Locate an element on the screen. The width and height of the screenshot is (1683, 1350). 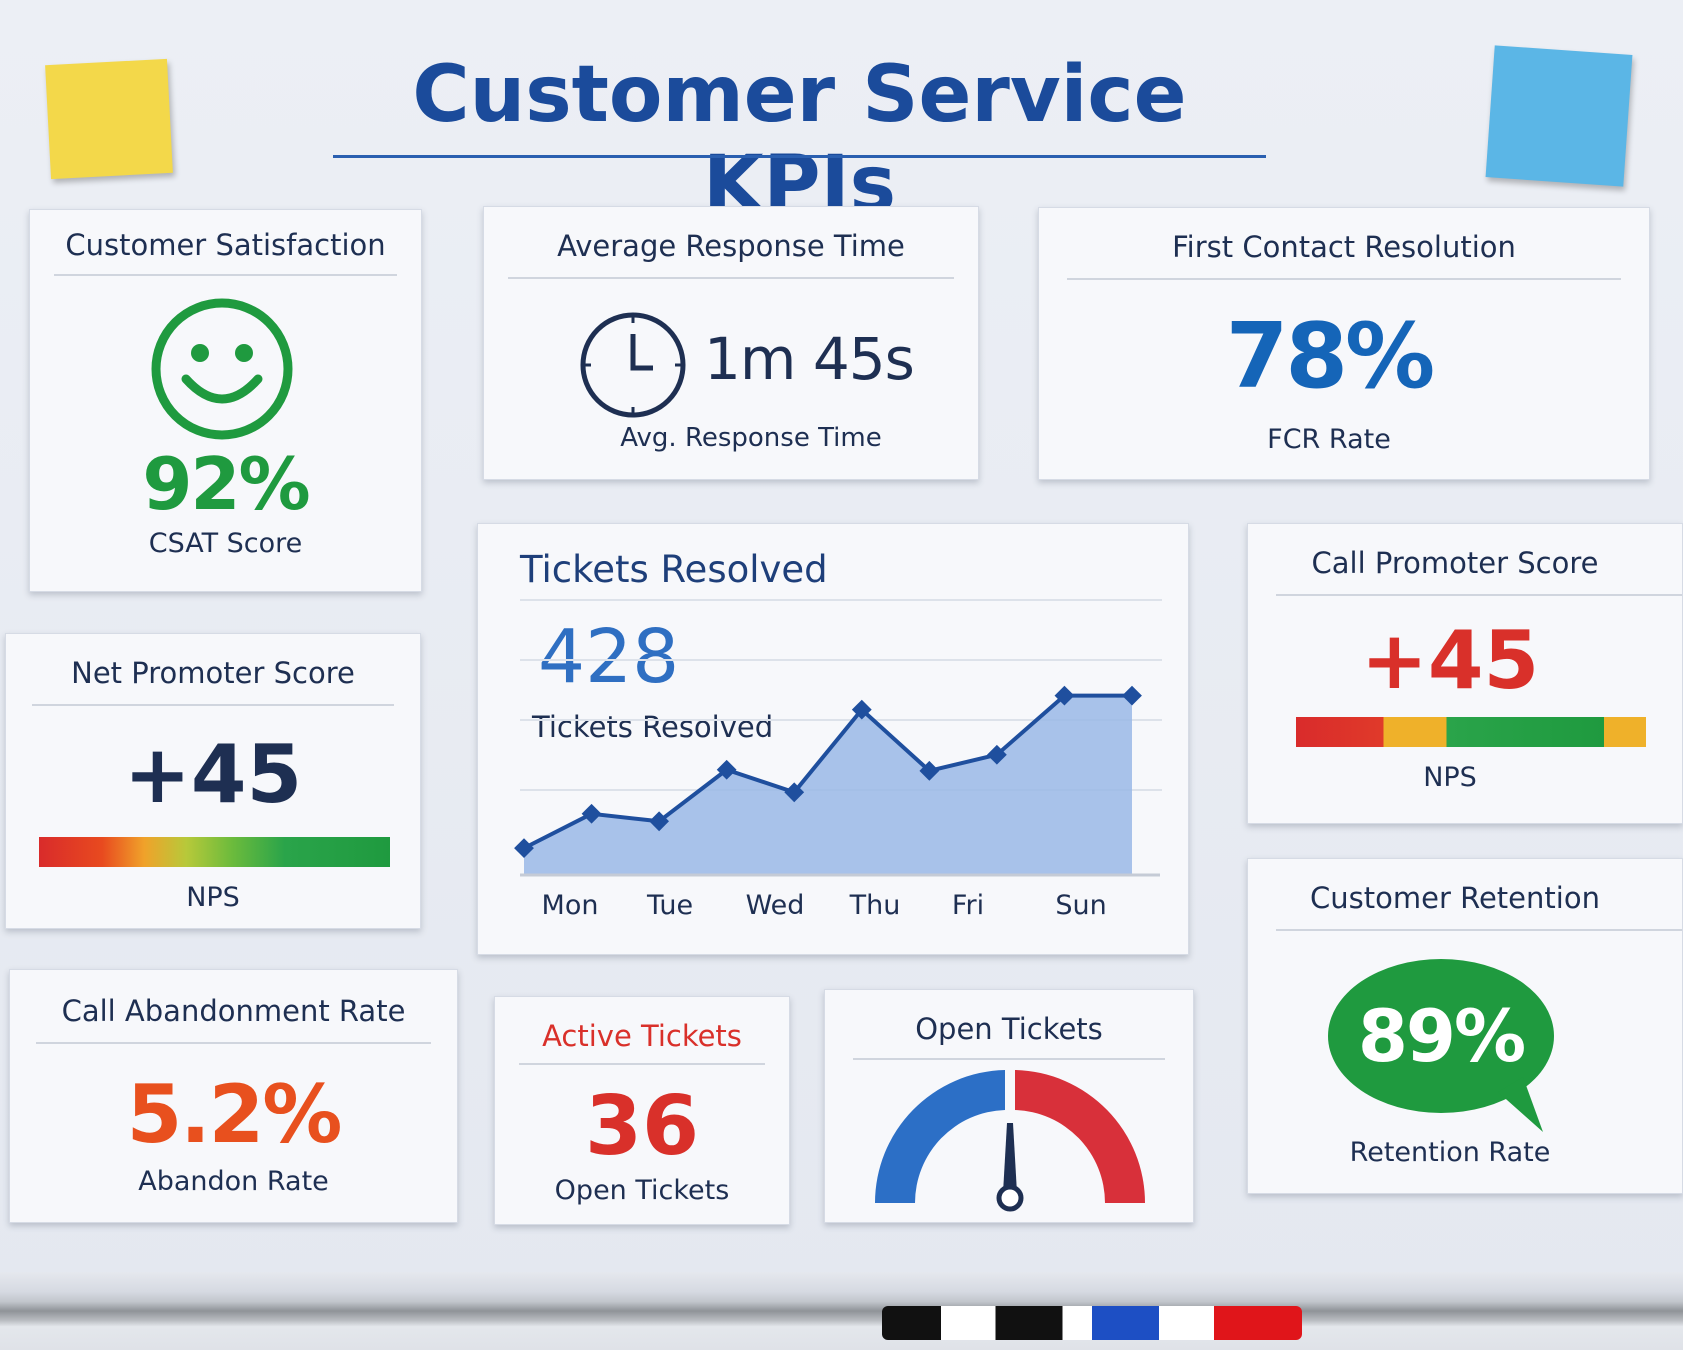
open-tickets-card: Open Tickets is located at coordinates (1009, 1106).